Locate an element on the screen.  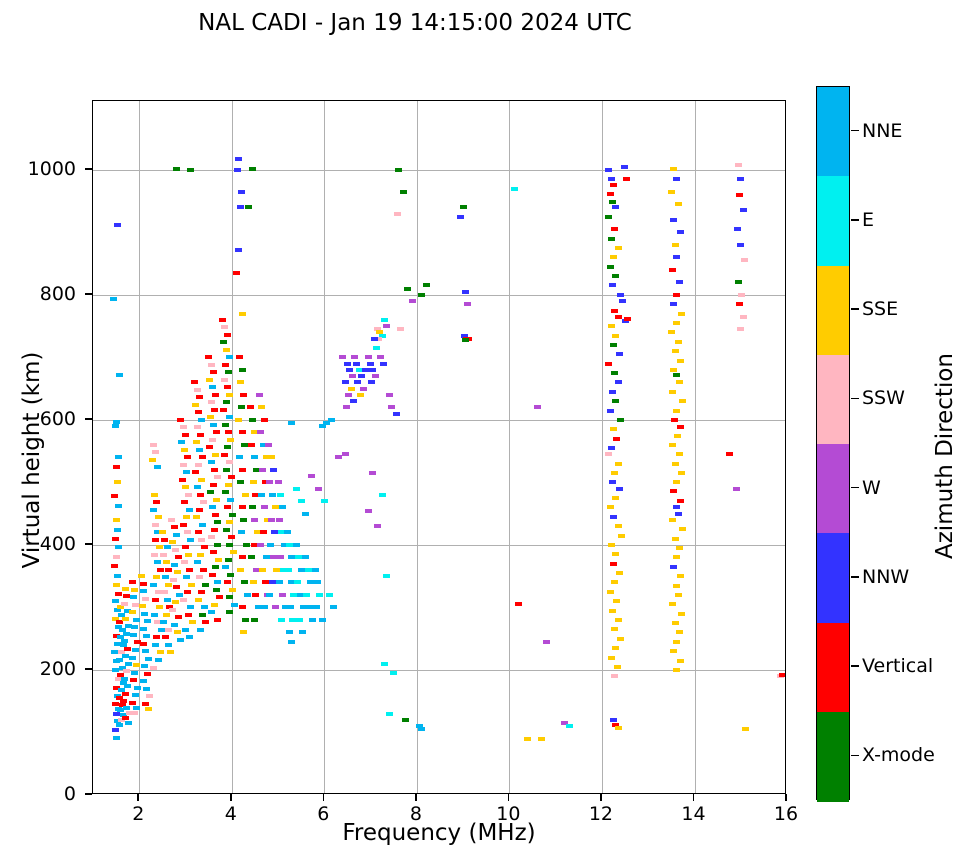
gridline-horizontal is located at coordinates (439, 170).